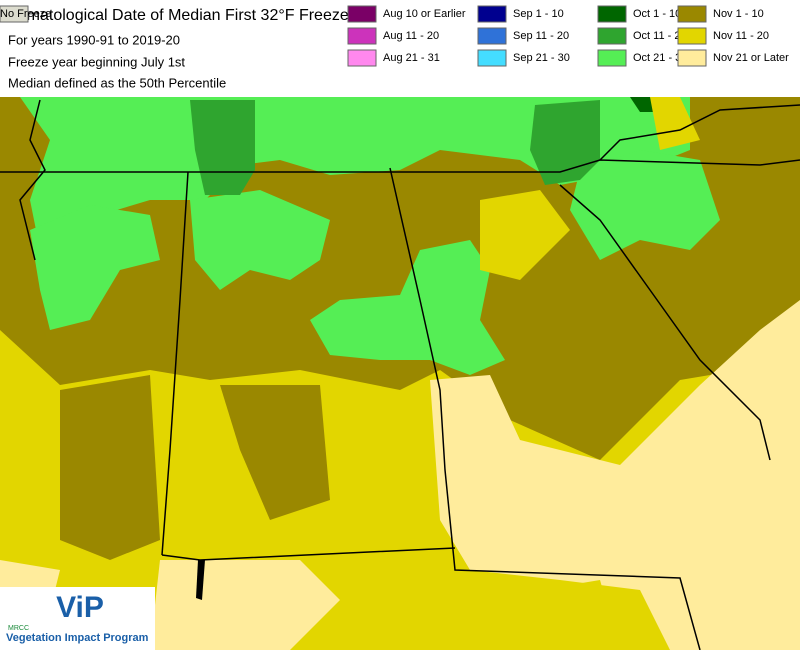 This screenshot has width=800, height=650. I want to click on logo-org: MRCC, so click(18, 628).